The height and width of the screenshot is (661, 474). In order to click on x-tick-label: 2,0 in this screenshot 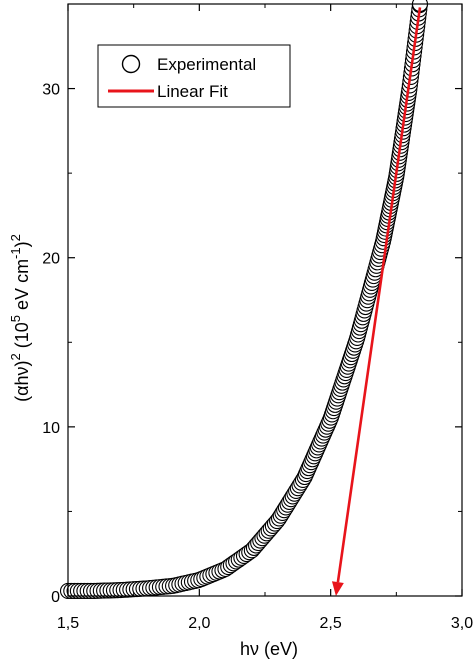, I will do `click(199, 623)`.